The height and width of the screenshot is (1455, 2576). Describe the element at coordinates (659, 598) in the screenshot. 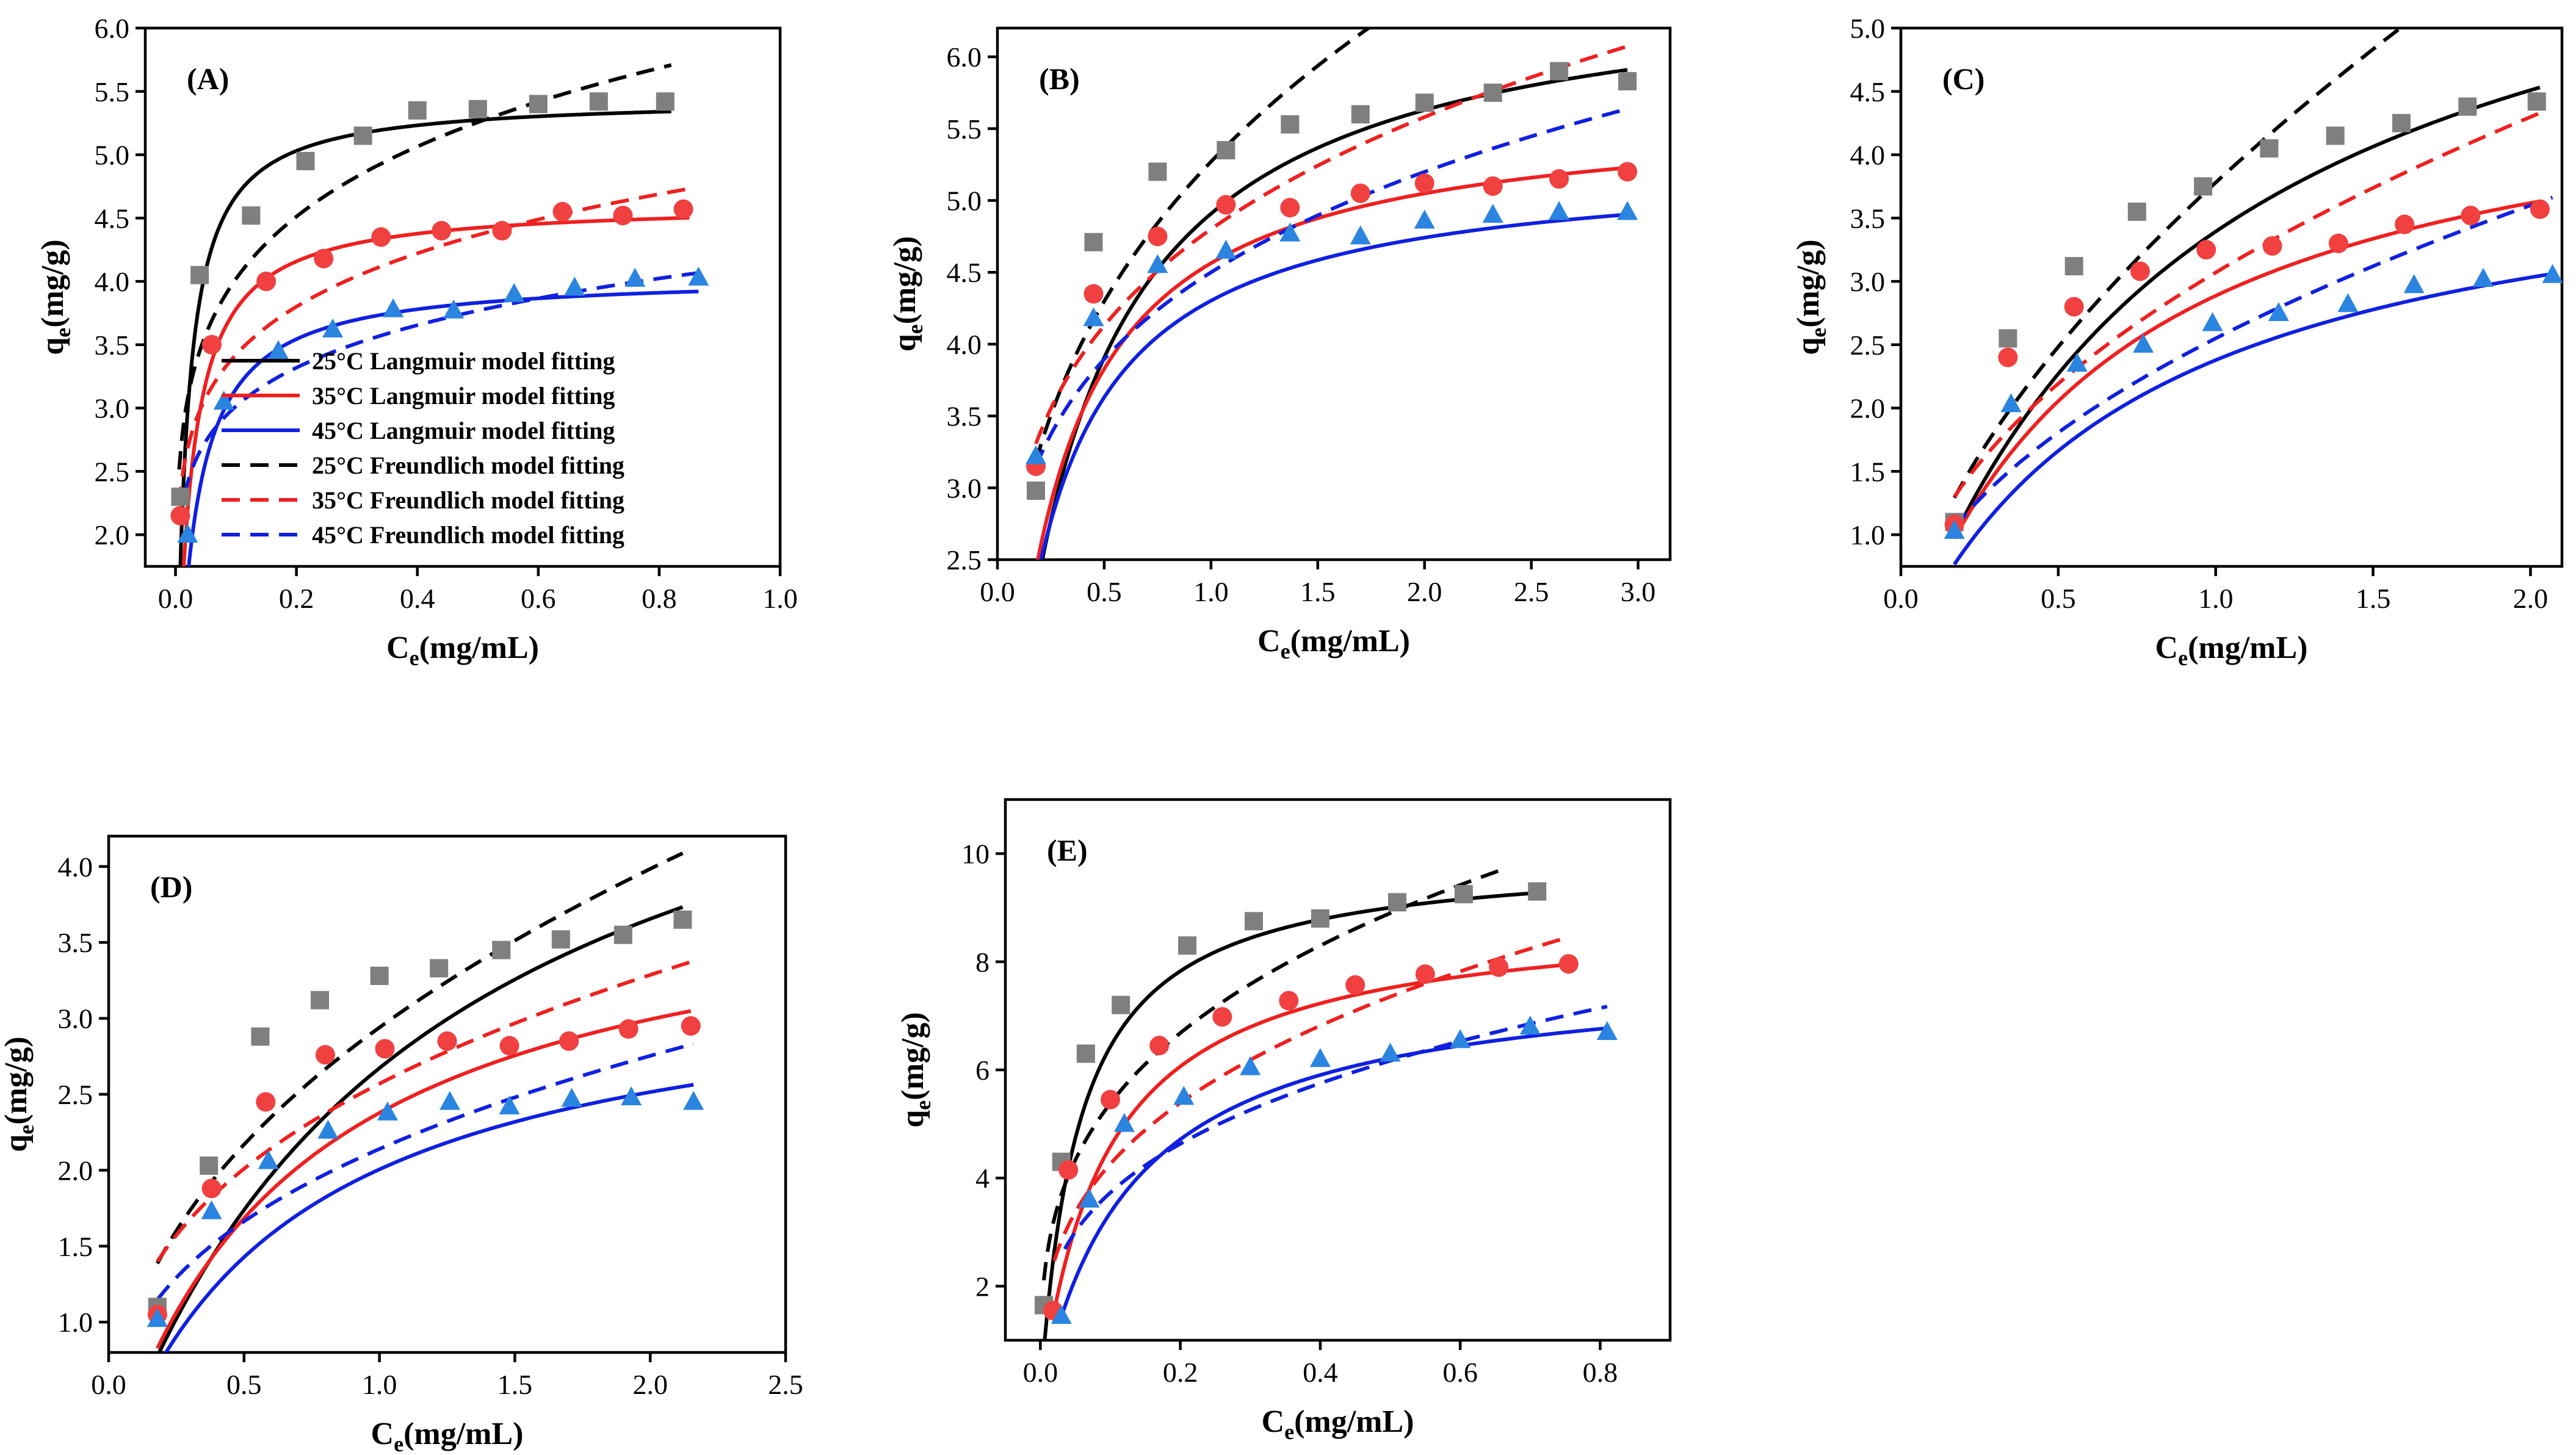

I see `x-tick-label: 0.8` at that location.